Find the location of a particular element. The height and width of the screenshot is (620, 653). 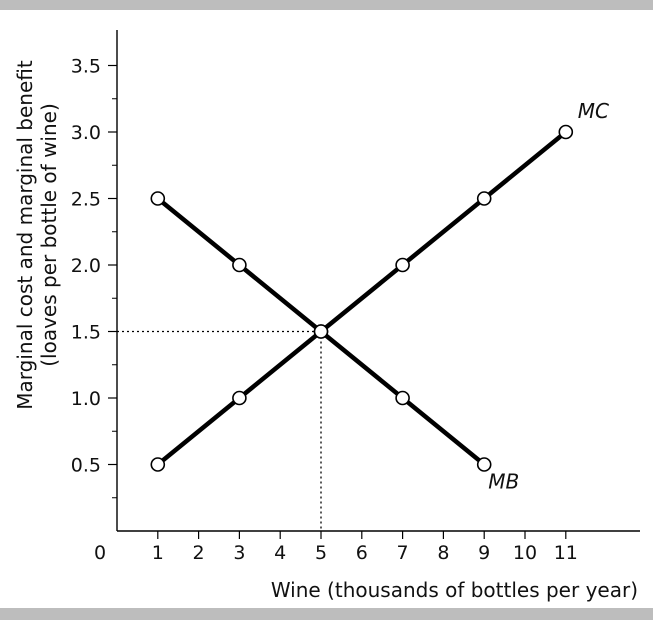

x-tick-label: 5 is located at coordinates (321, 553).